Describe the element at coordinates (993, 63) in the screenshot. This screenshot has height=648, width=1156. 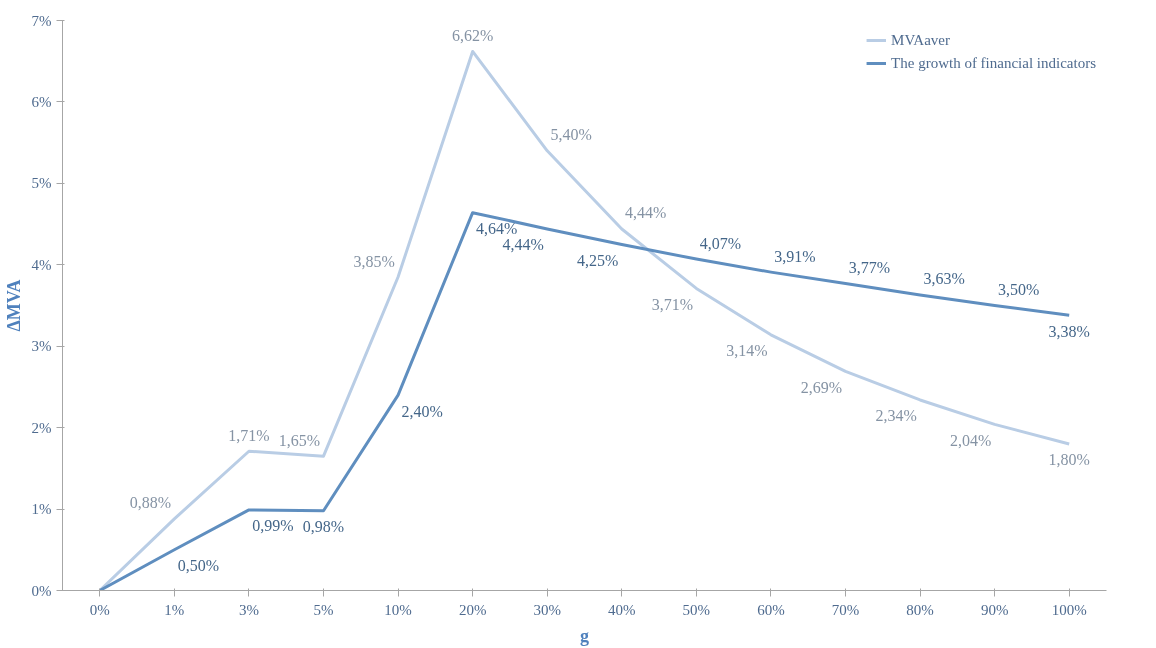
I see `legend-label: The growth of financial indicators` at that location.